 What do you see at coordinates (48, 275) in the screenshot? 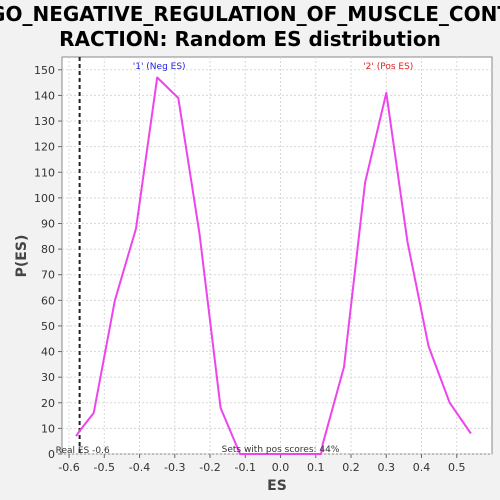
I see `y-tick-label: 70` at bounding box center [48, 275].